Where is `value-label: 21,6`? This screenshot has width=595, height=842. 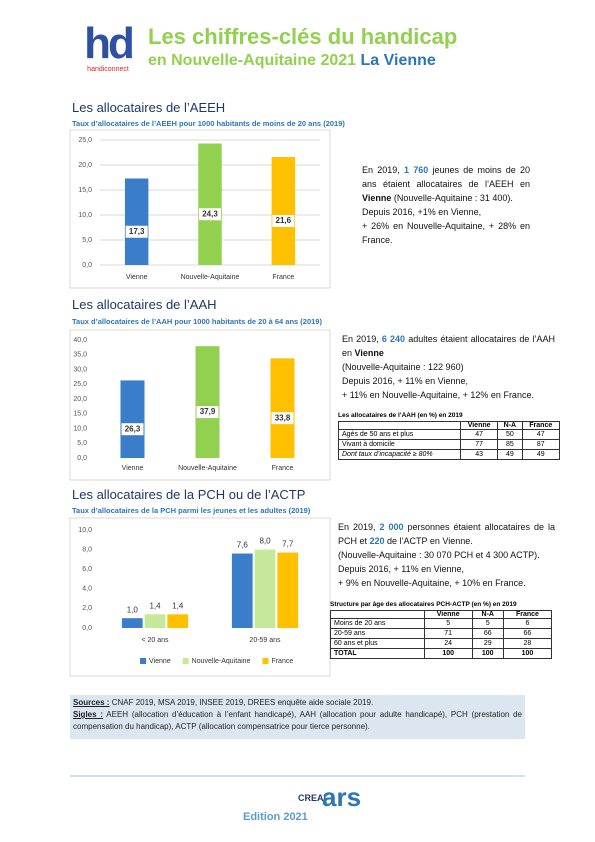 value-label: 21,6 is located at coordinates (284, 220).